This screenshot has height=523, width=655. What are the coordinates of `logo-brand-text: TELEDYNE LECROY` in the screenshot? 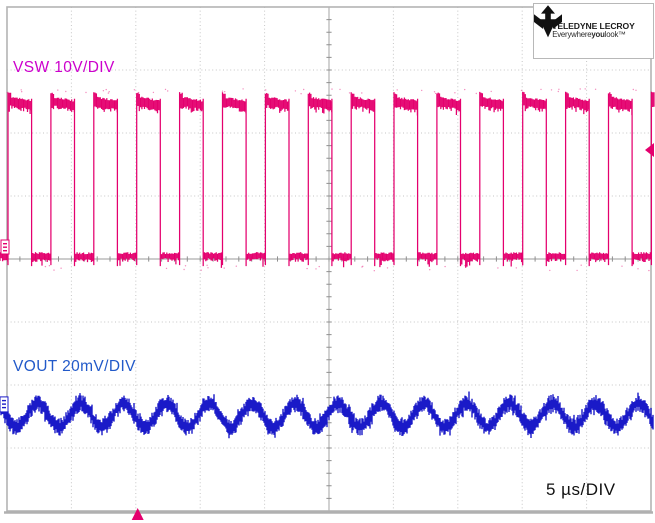 It's located at (593, 25).